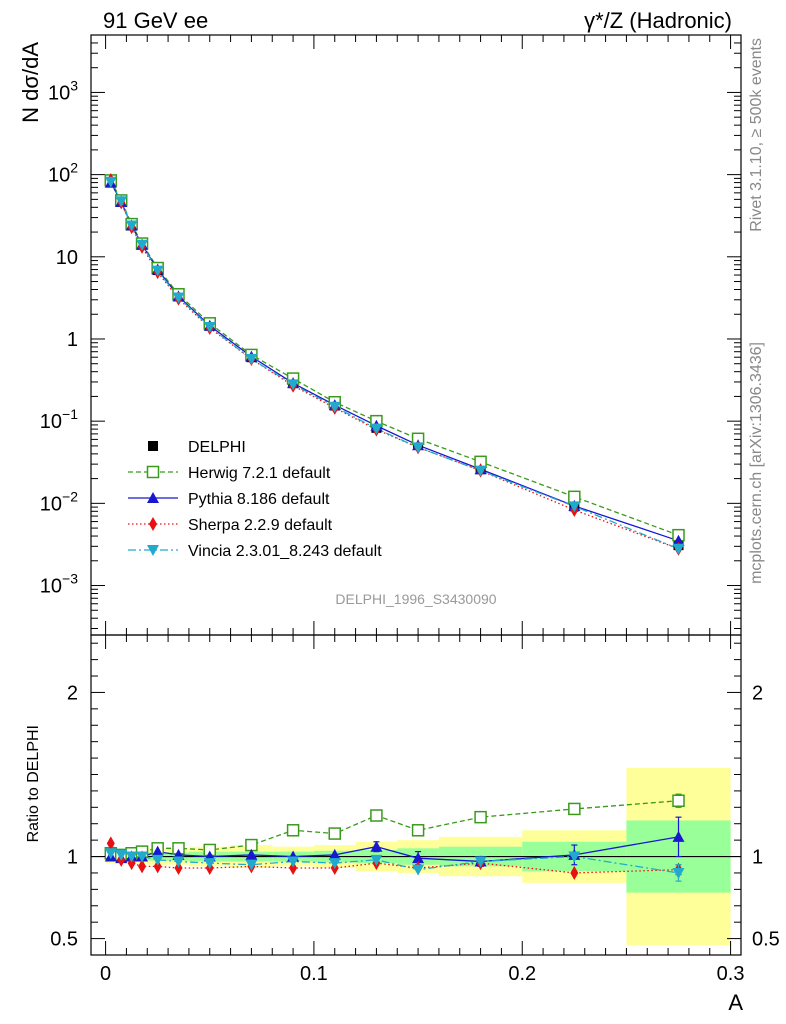 The width and height of the screenshot is (786, 1024). What do you see at coordinates (756, 135) in the screenshot?
I see `rivet-label: Rivet 3.1.10, ≥ 500k events` at bounding box center [756, 135].